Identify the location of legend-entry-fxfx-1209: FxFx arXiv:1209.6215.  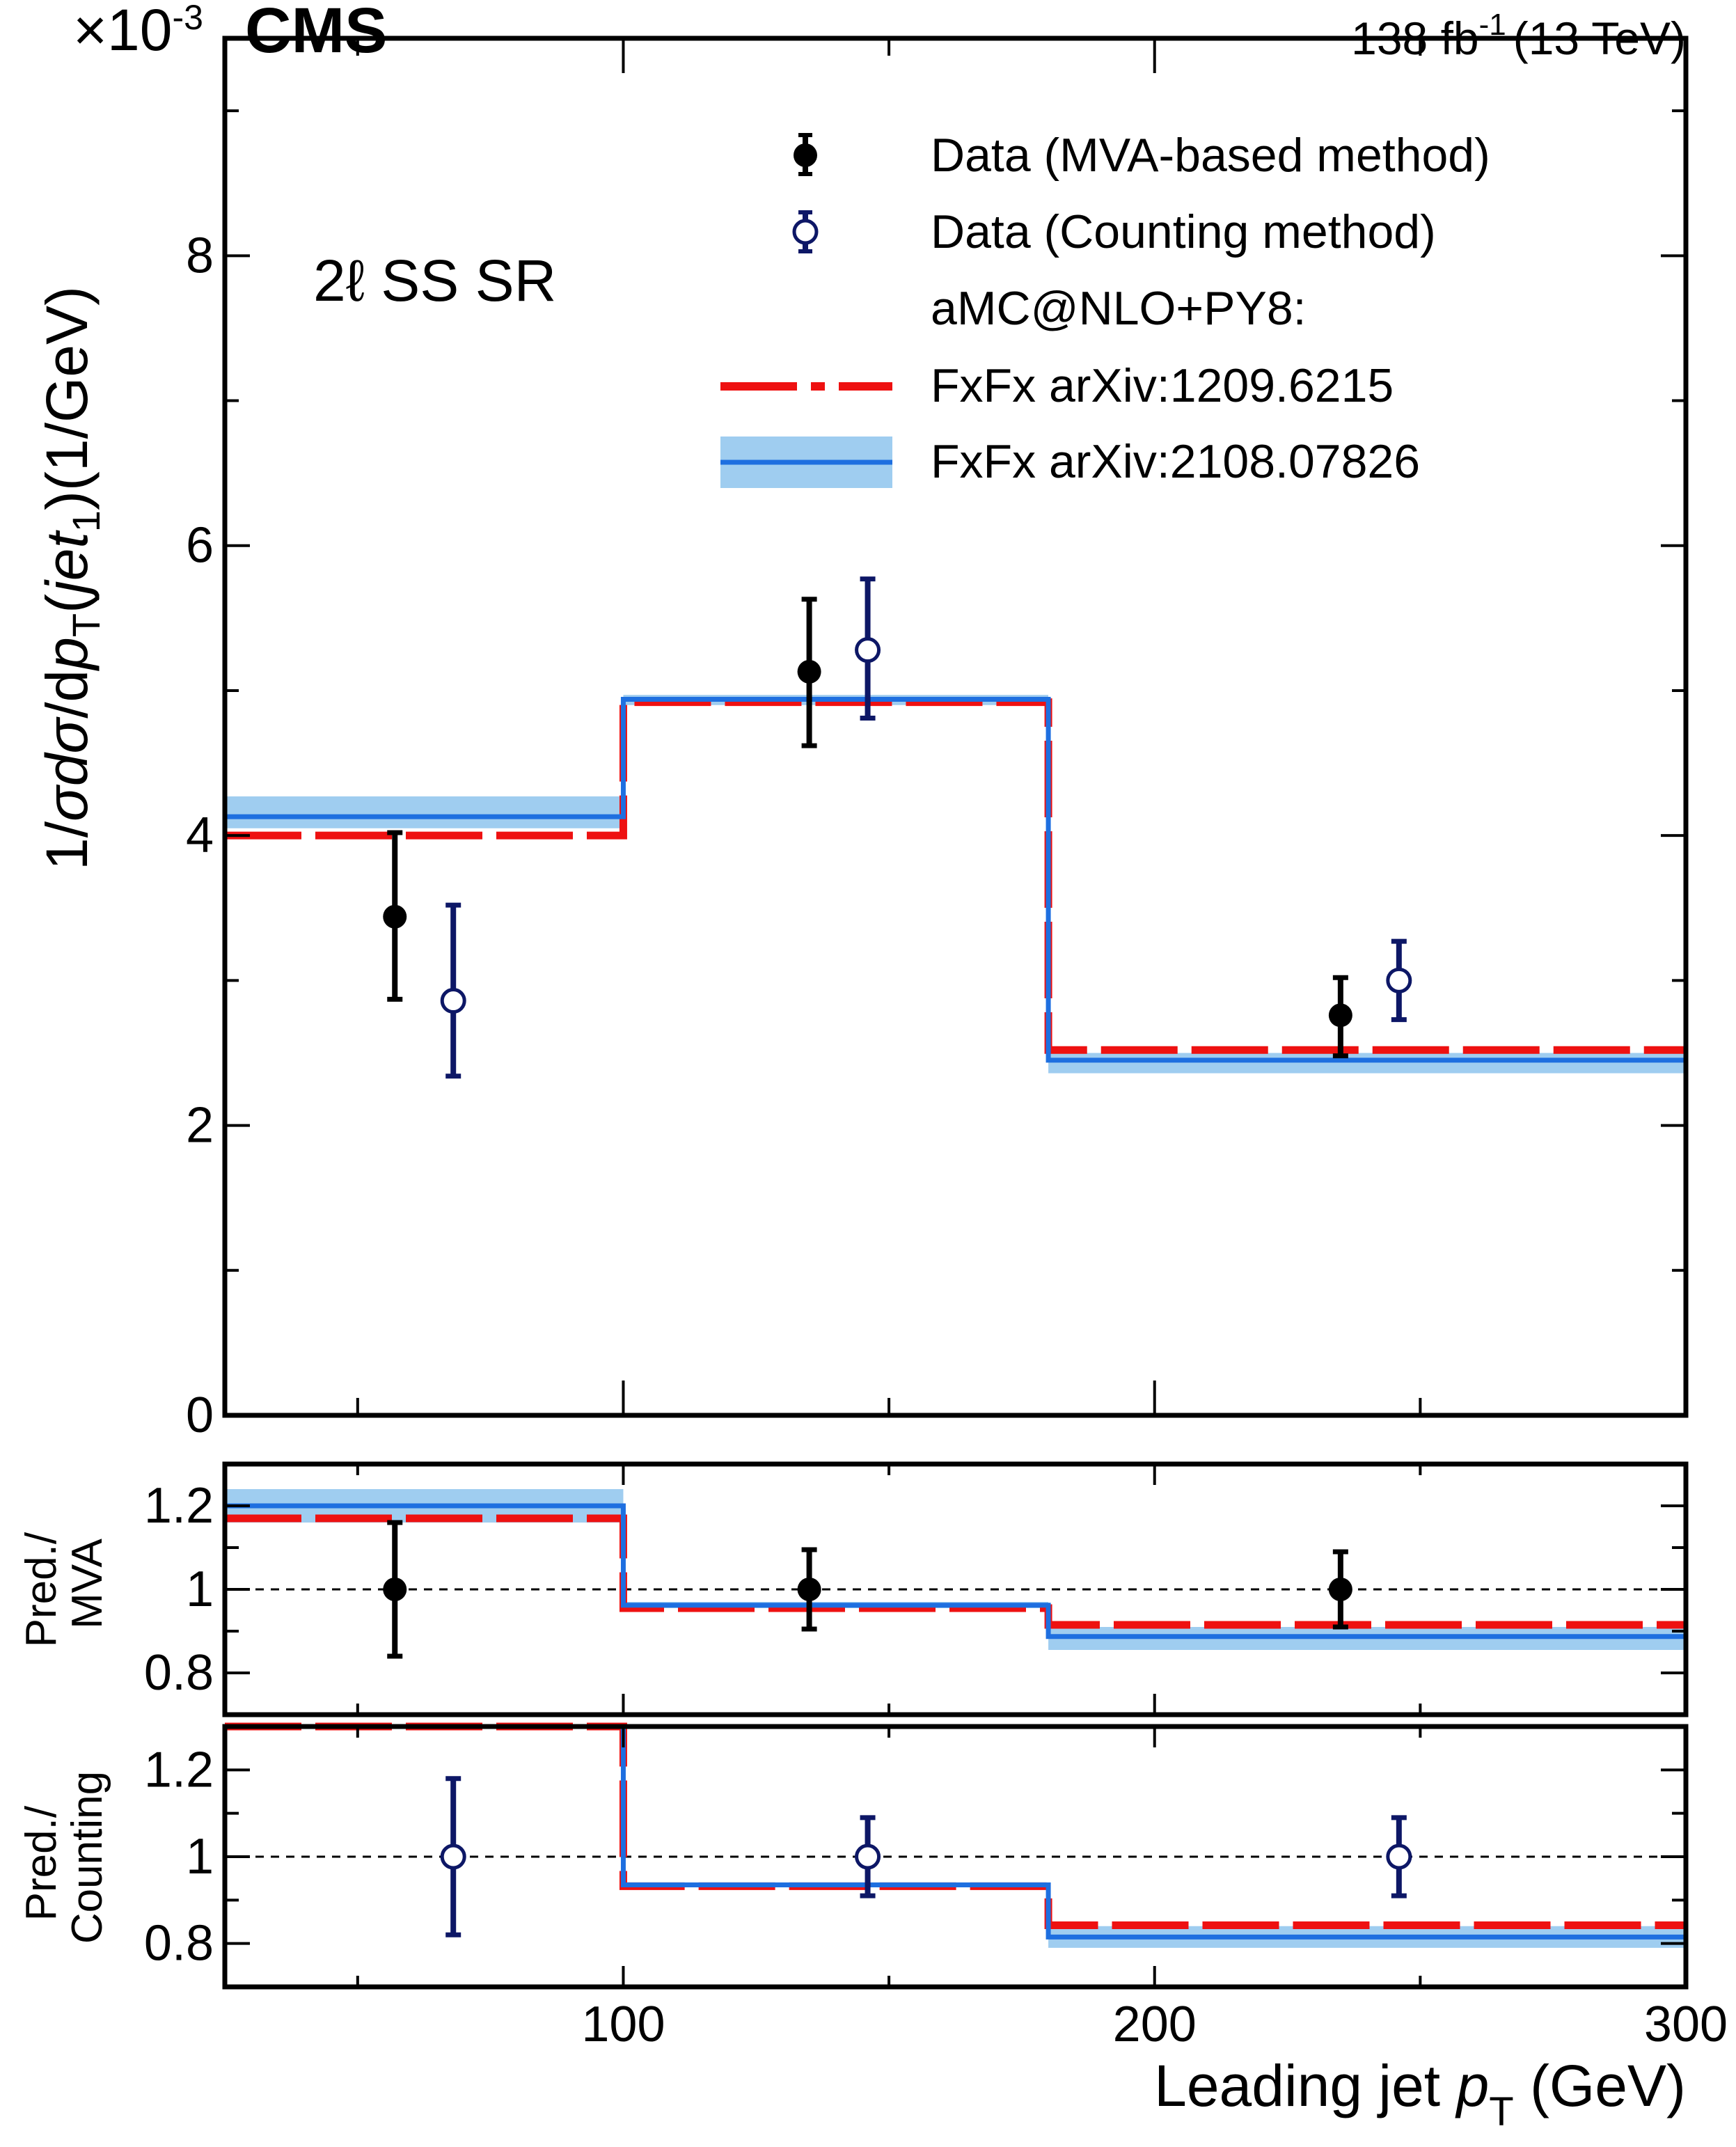
(1057, 385).